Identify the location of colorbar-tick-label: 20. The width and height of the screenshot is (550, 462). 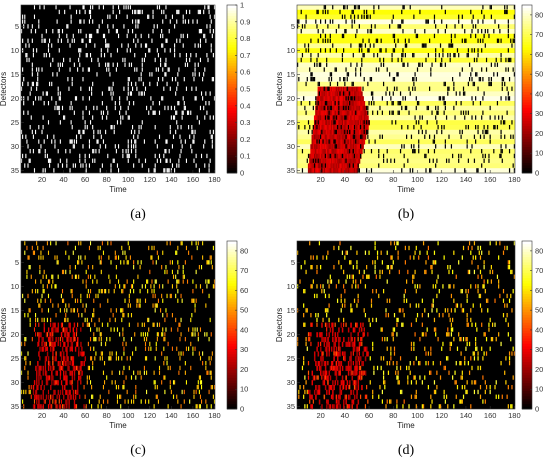
(244, 369).